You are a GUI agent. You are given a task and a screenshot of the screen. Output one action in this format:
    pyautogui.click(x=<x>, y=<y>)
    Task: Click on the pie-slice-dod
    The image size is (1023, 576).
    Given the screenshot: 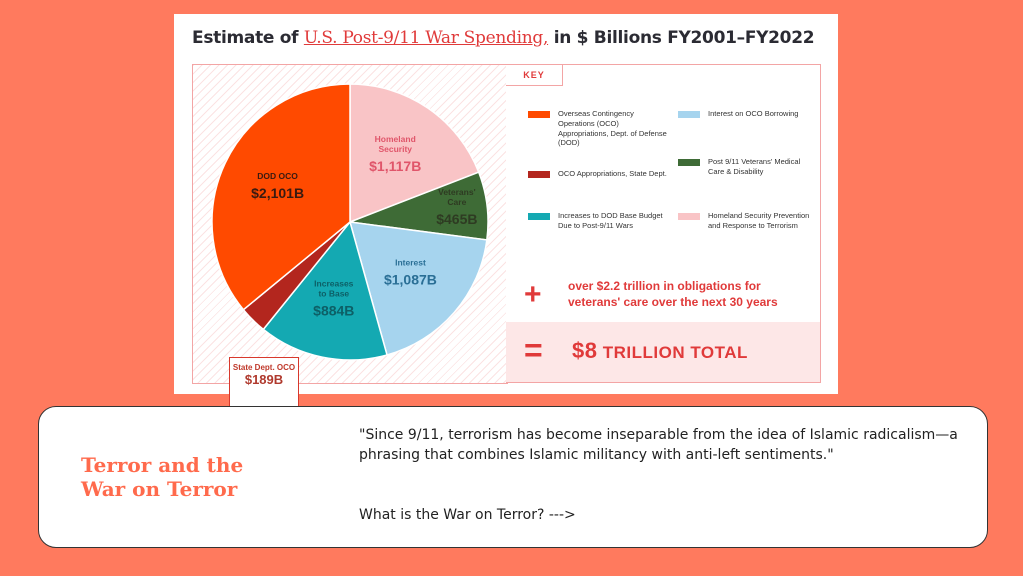 What is the action you would take?
    pyautogui.click(x=281, y=197)
    